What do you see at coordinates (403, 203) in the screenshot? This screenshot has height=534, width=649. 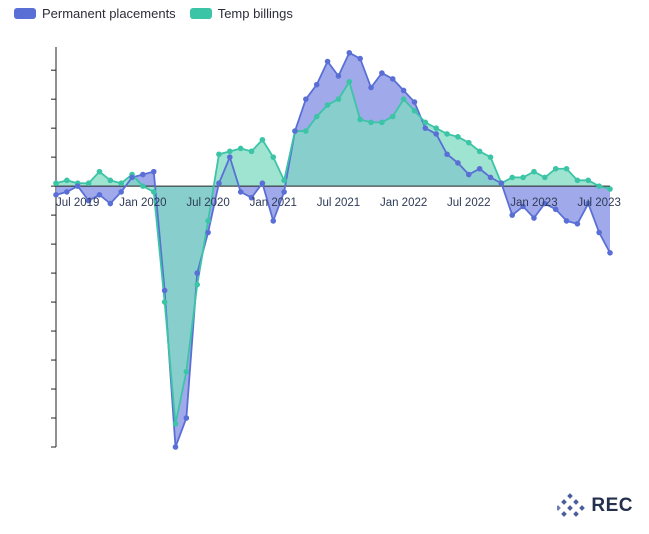 I see `x-tick-label: Jan 2022` at bounding box center [403, 203].